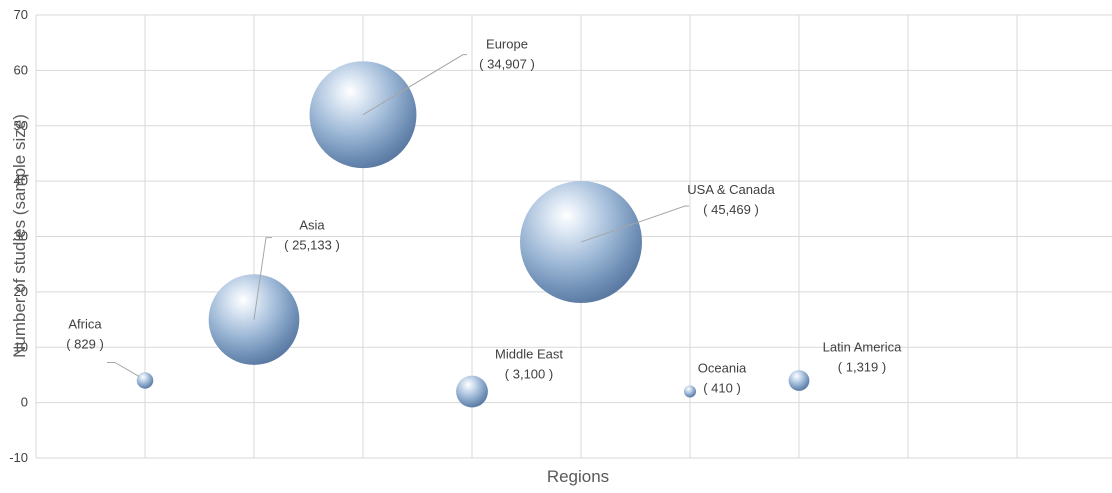 This screenshot has height=493, width=1112. I want to click on bubble-sample-label: ( 34,907 ), so click(507, 64).